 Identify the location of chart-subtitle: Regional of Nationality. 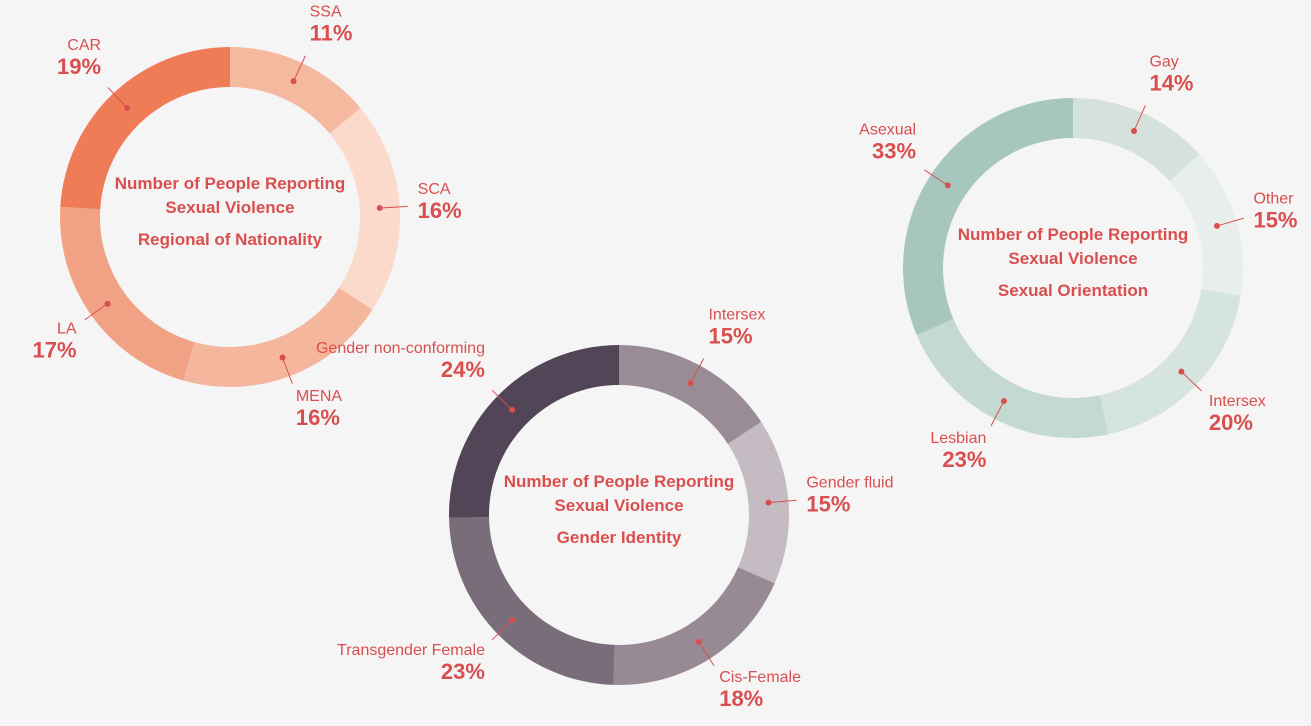
(230, 239).